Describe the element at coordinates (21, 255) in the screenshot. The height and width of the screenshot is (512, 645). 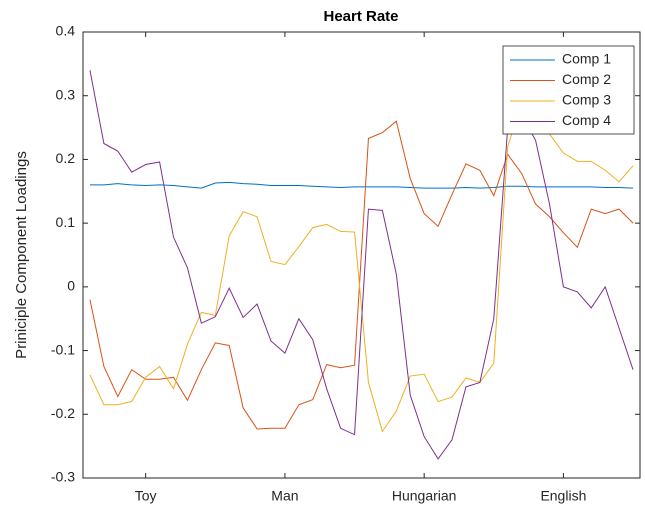
I see `y-axis-label: Priniciple Component Loadings` at that location.